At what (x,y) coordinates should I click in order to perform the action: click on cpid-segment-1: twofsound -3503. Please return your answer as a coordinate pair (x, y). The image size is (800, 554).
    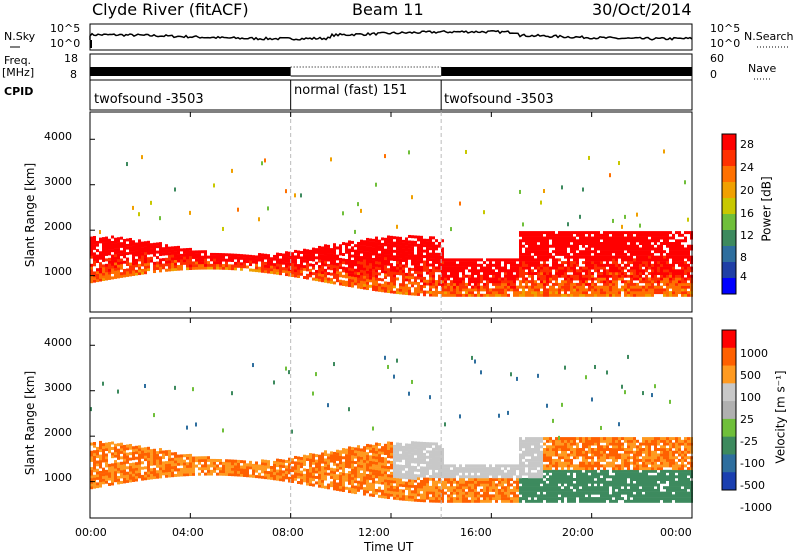
    Looking at the image, I should click on (149, 99).